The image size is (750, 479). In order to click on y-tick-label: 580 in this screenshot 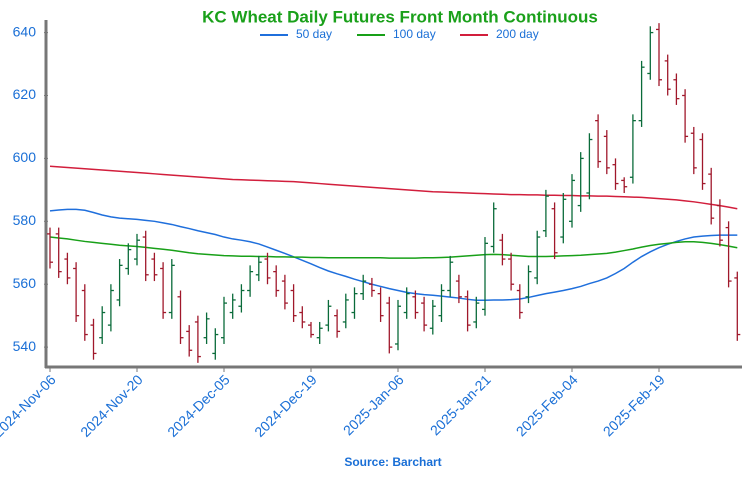, I will do `click(25, 220)`.